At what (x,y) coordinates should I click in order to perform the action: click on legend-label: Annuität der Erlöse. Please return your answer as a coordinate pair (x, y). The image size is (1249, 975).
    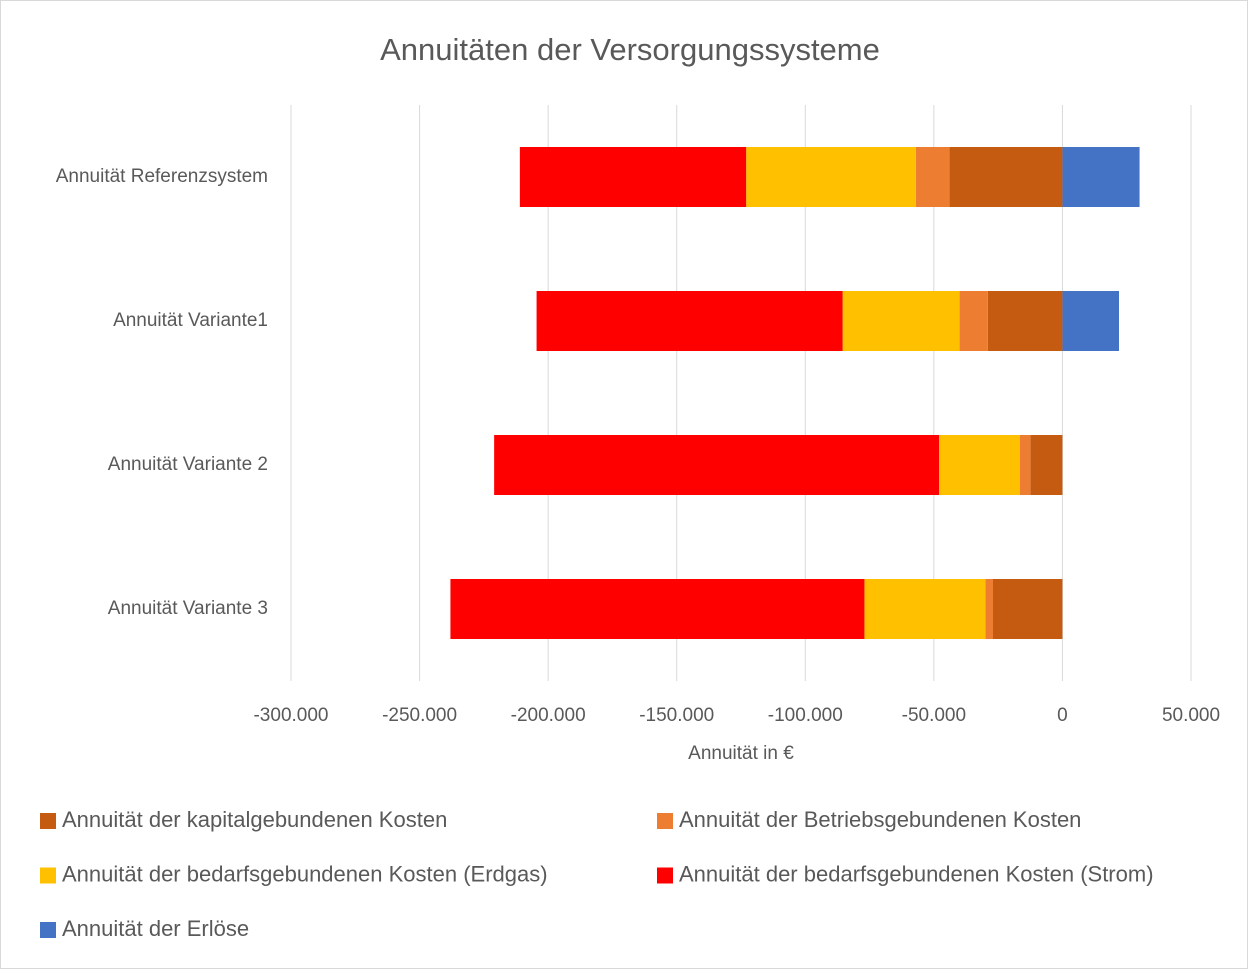
    Looking at the image, I should click on (155, 928).